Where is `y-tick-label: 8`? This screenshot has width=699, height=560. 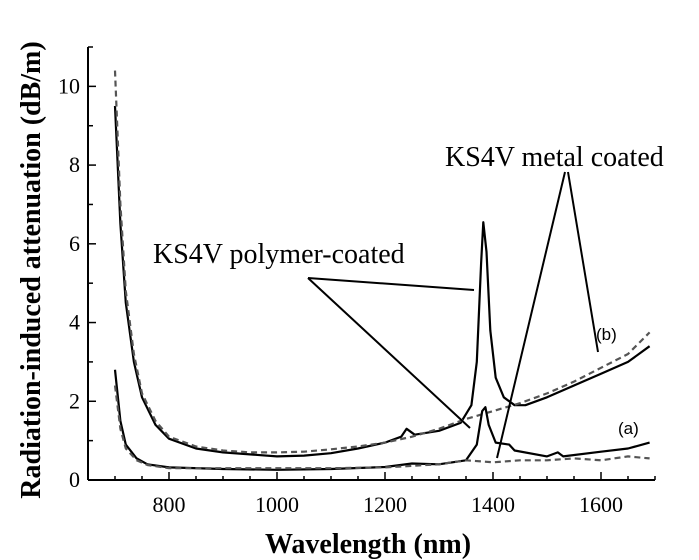 y-tick-label: 8 is located at coordinates (74, 164).